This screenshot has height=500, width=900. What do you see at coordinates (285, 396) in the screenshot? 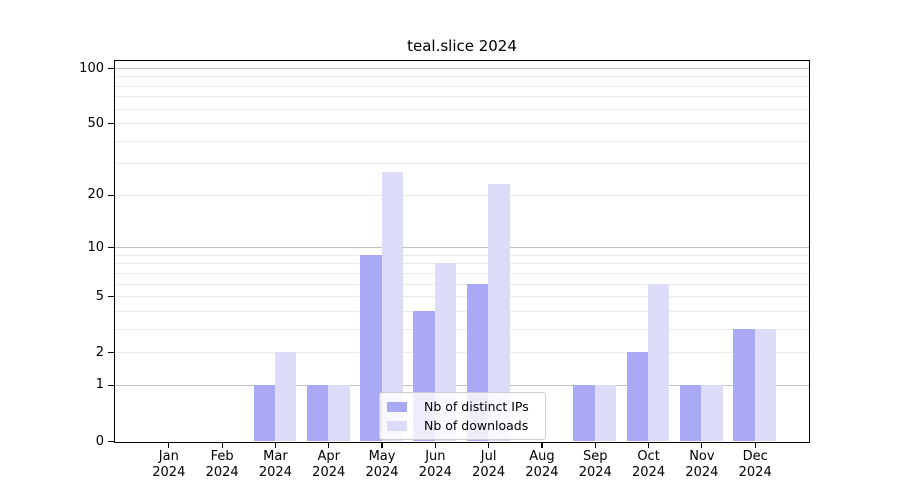
I see `bar-nb-of-downloads-mar-2024` at bounding box center [285, 396].